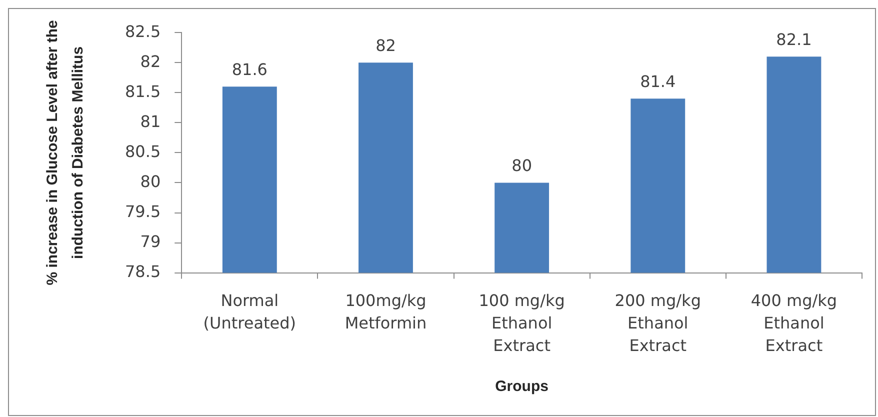 The width and height of the screenshot is (878, 417). I want to click on y-tick-label: 80, so click(150, 181).